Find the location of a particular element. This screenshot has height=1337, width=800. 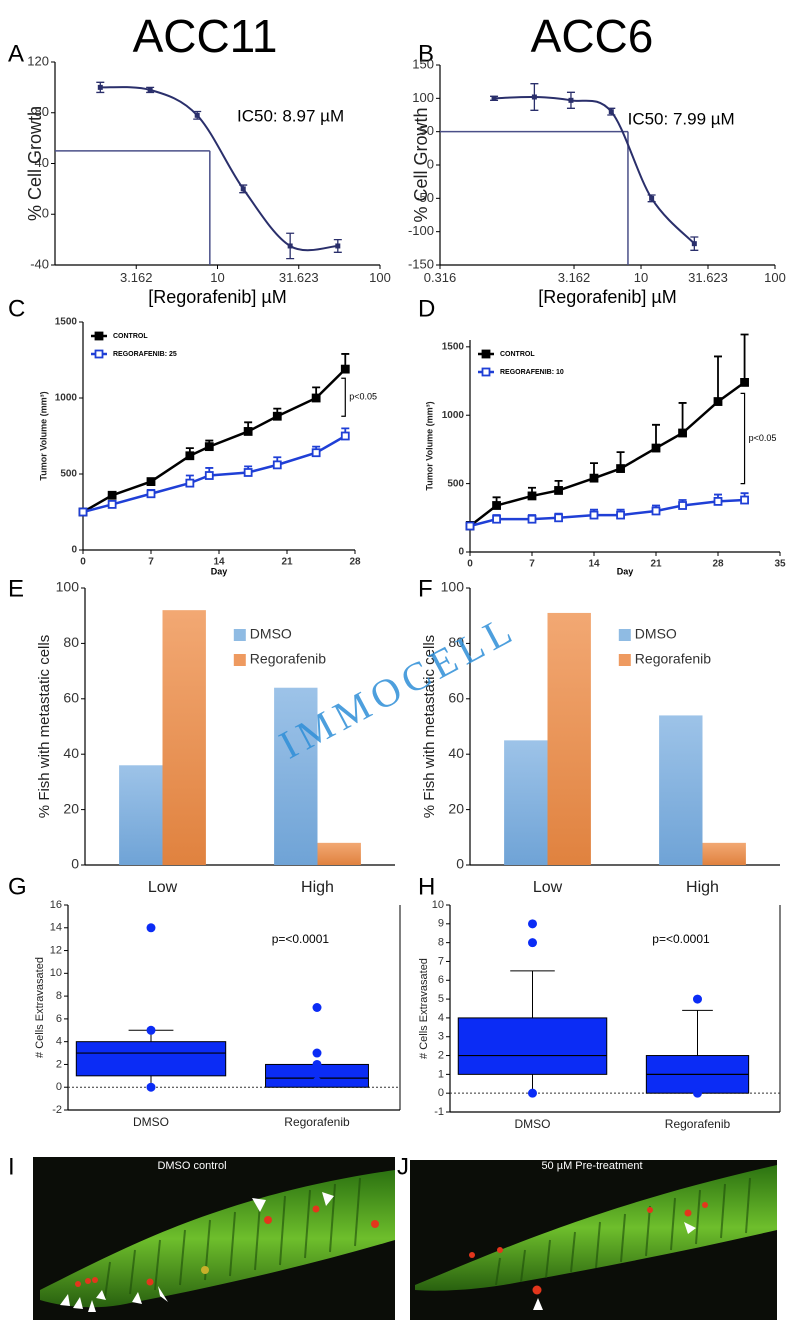

box is located at coordinates (532, 1046).